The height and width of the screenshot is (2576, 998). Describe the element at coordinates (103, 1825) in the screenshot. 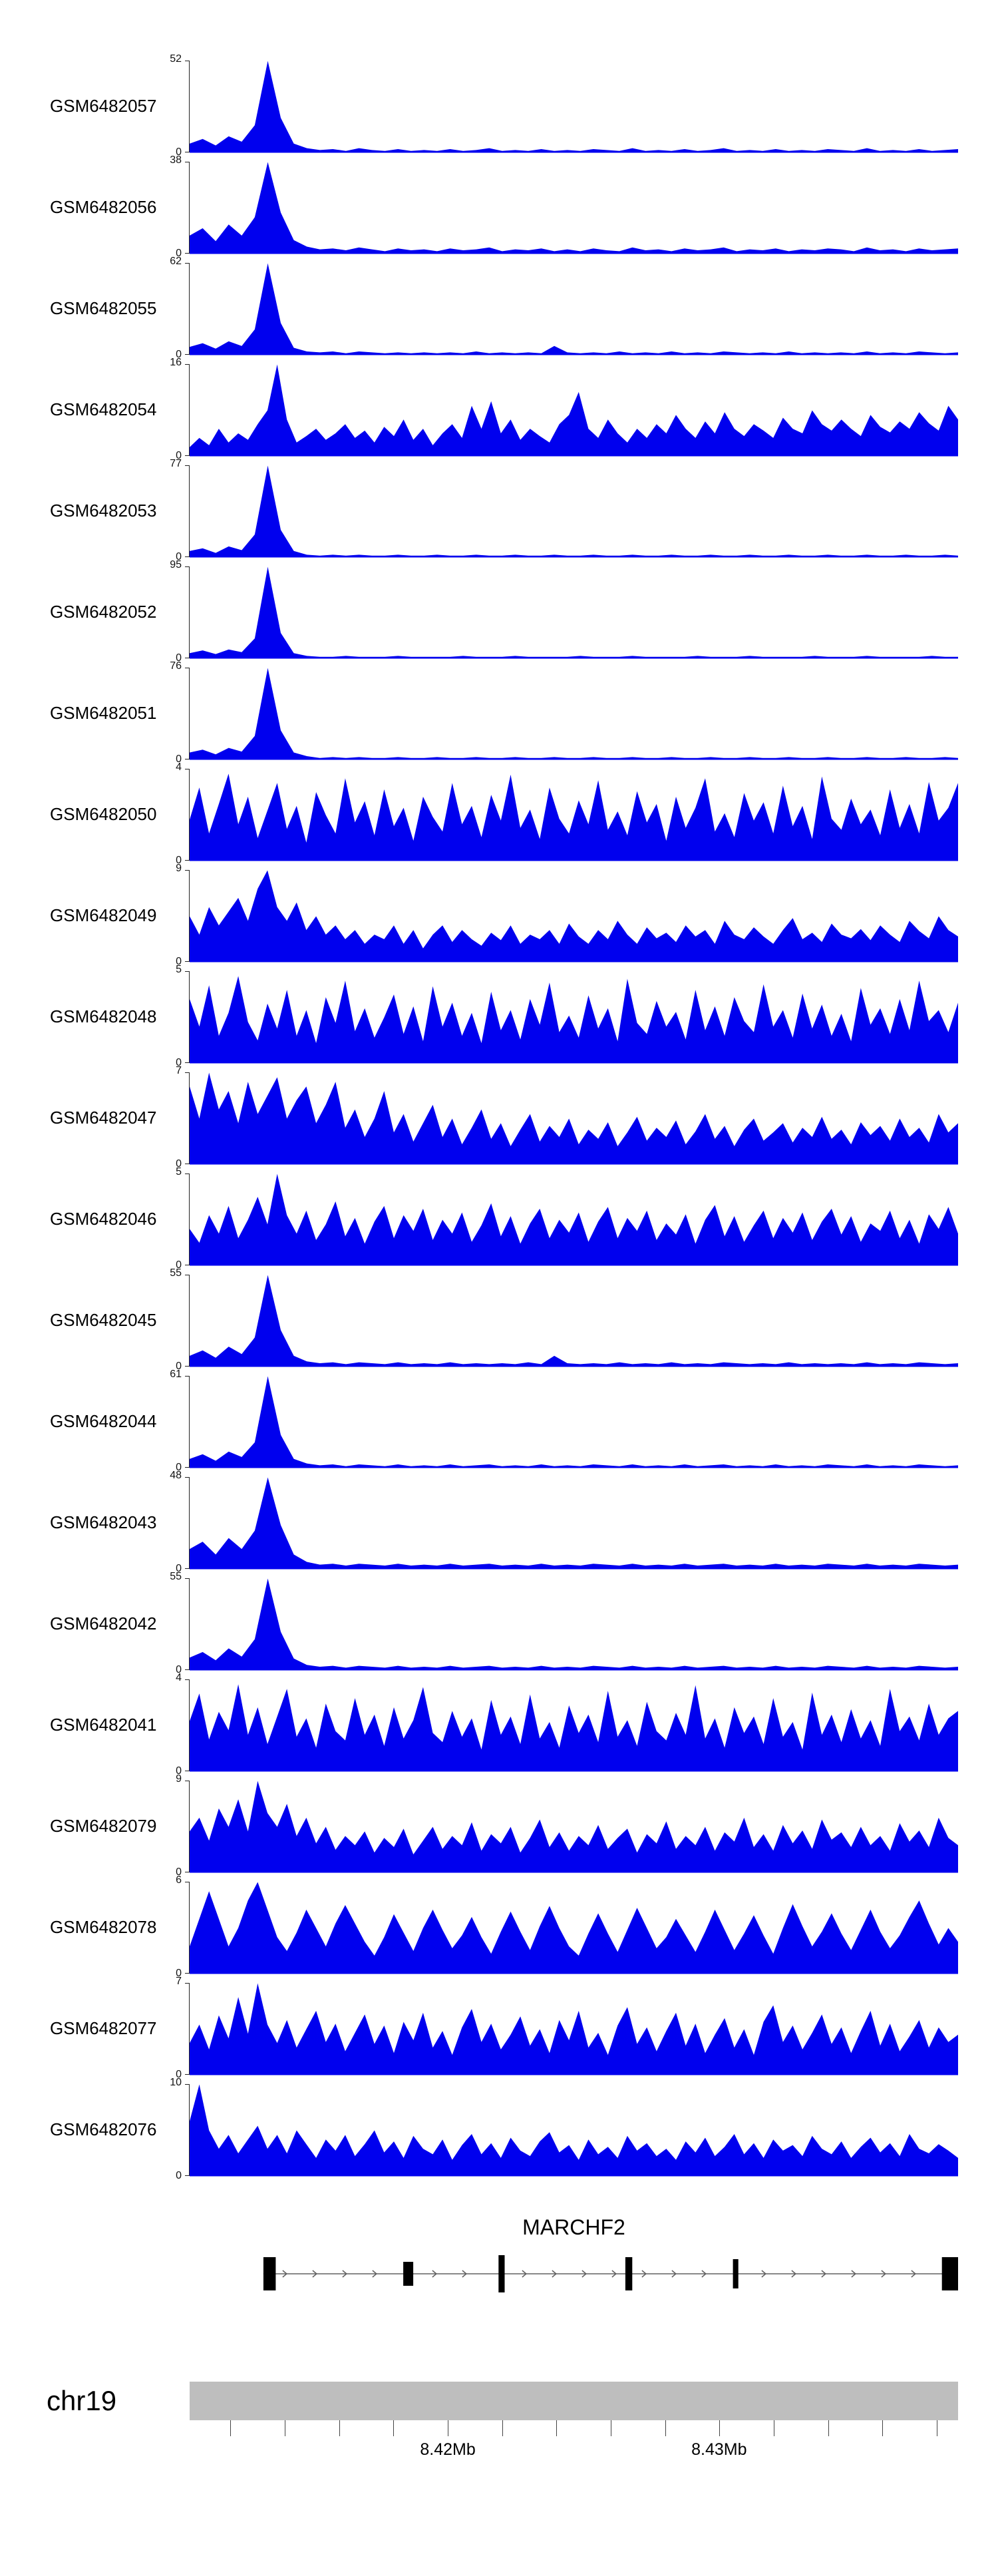

I see `track-label: GSM6482079` at that location.